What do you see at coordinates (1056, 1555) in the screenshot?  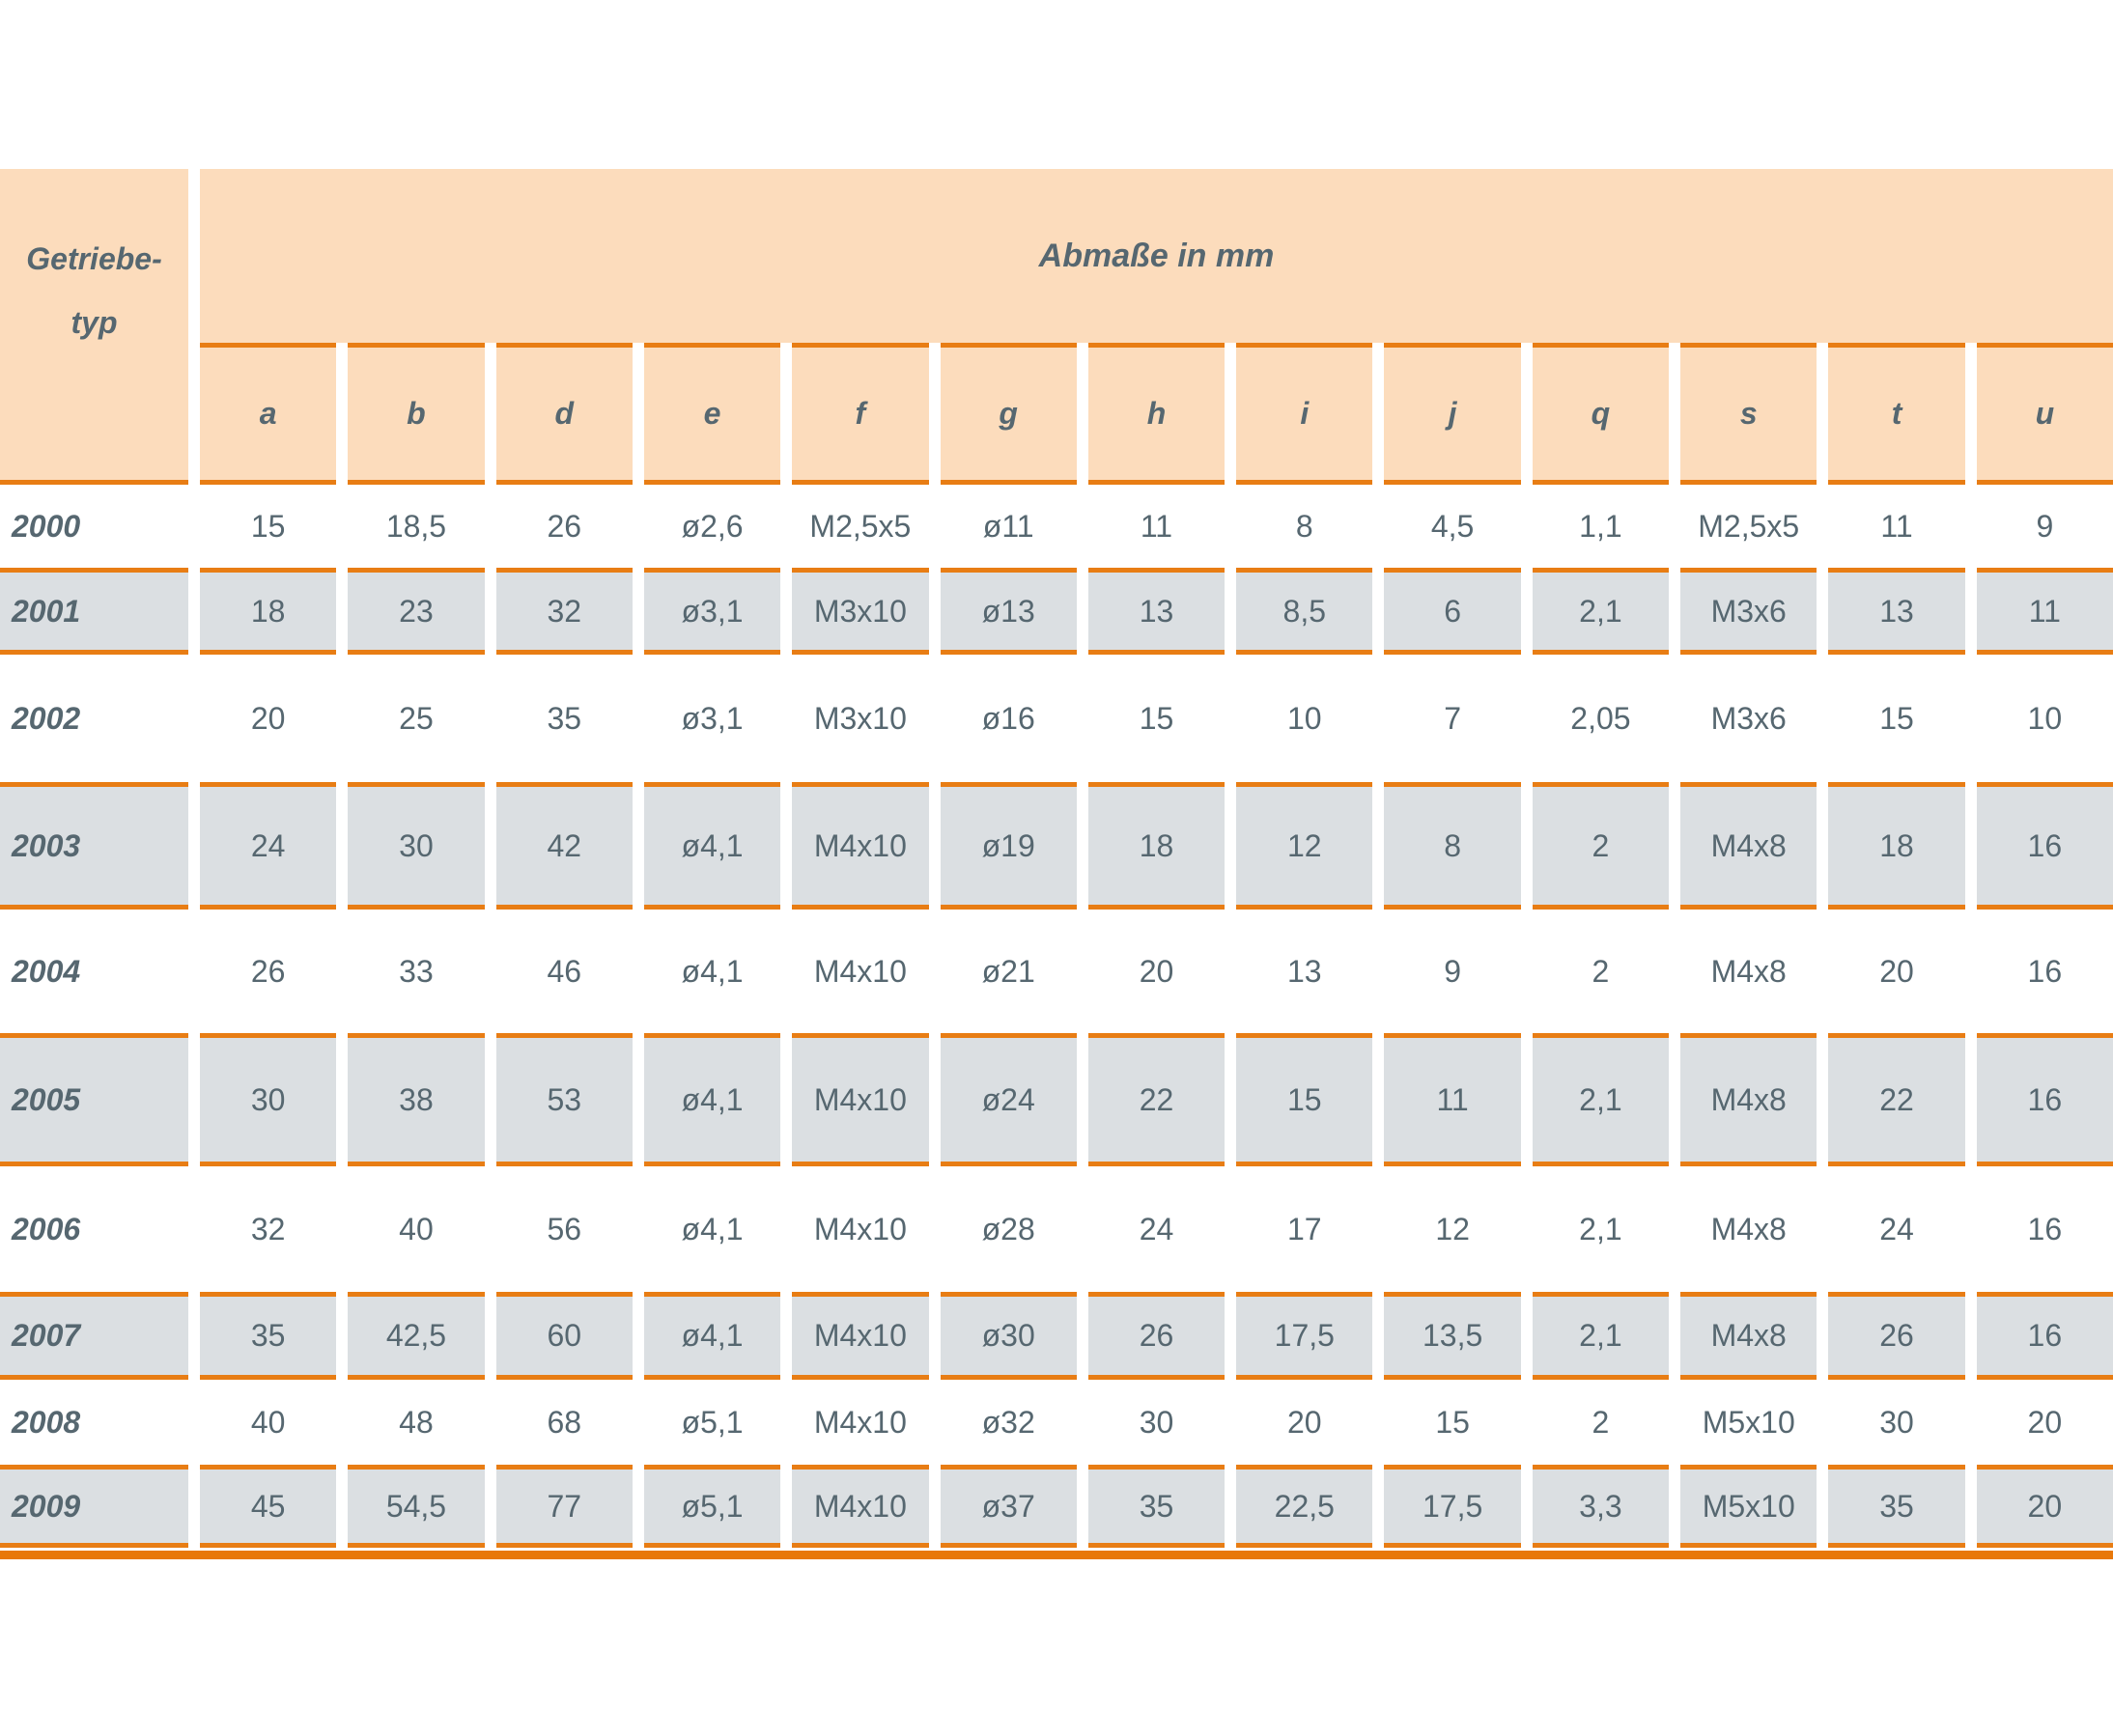 I see `table-bottom-rule` at bounding box center [1056, 1555].